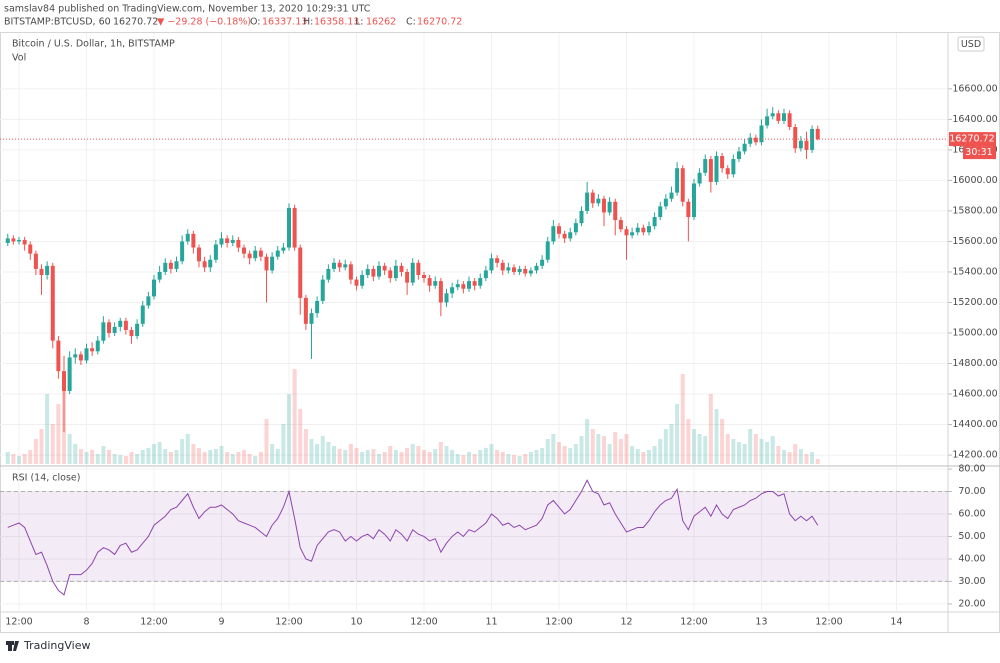 This screenshot has height=663, width=1000. Describe the element at coordinates (974, 119) in the screenshot. I see `y-tick-label: 16400.00` at that location.